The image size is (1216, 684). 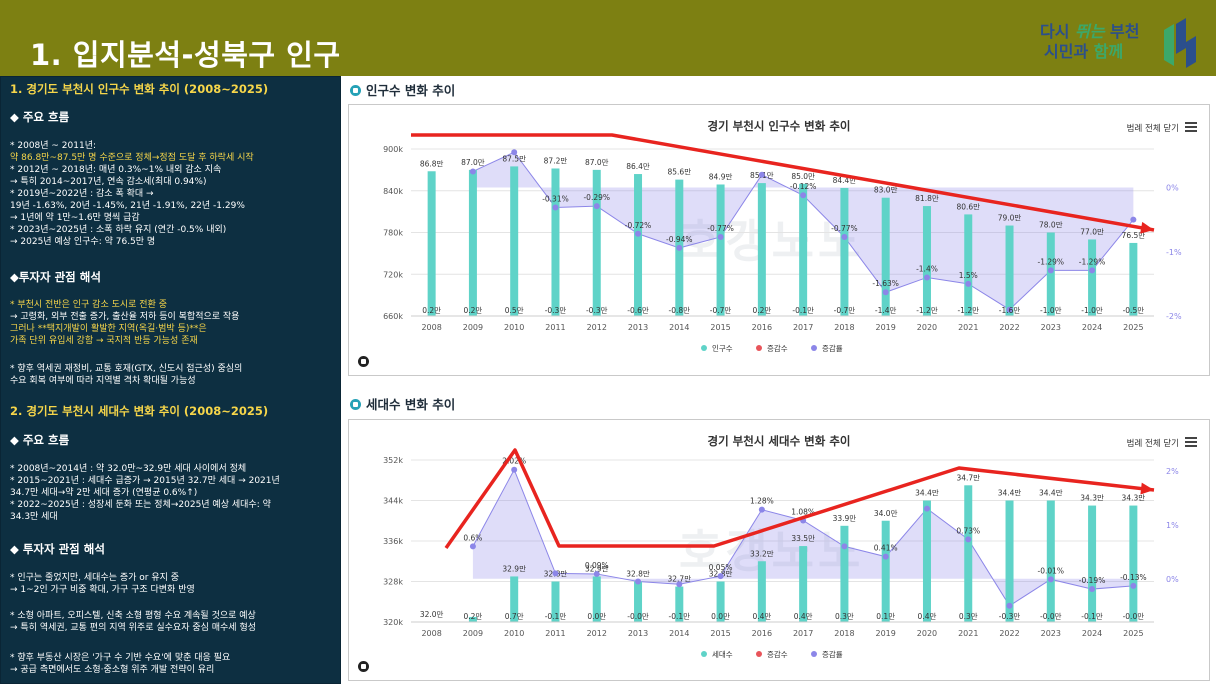 I want to click on bar-value-label: 85.0만, so click(x=803, y=176).